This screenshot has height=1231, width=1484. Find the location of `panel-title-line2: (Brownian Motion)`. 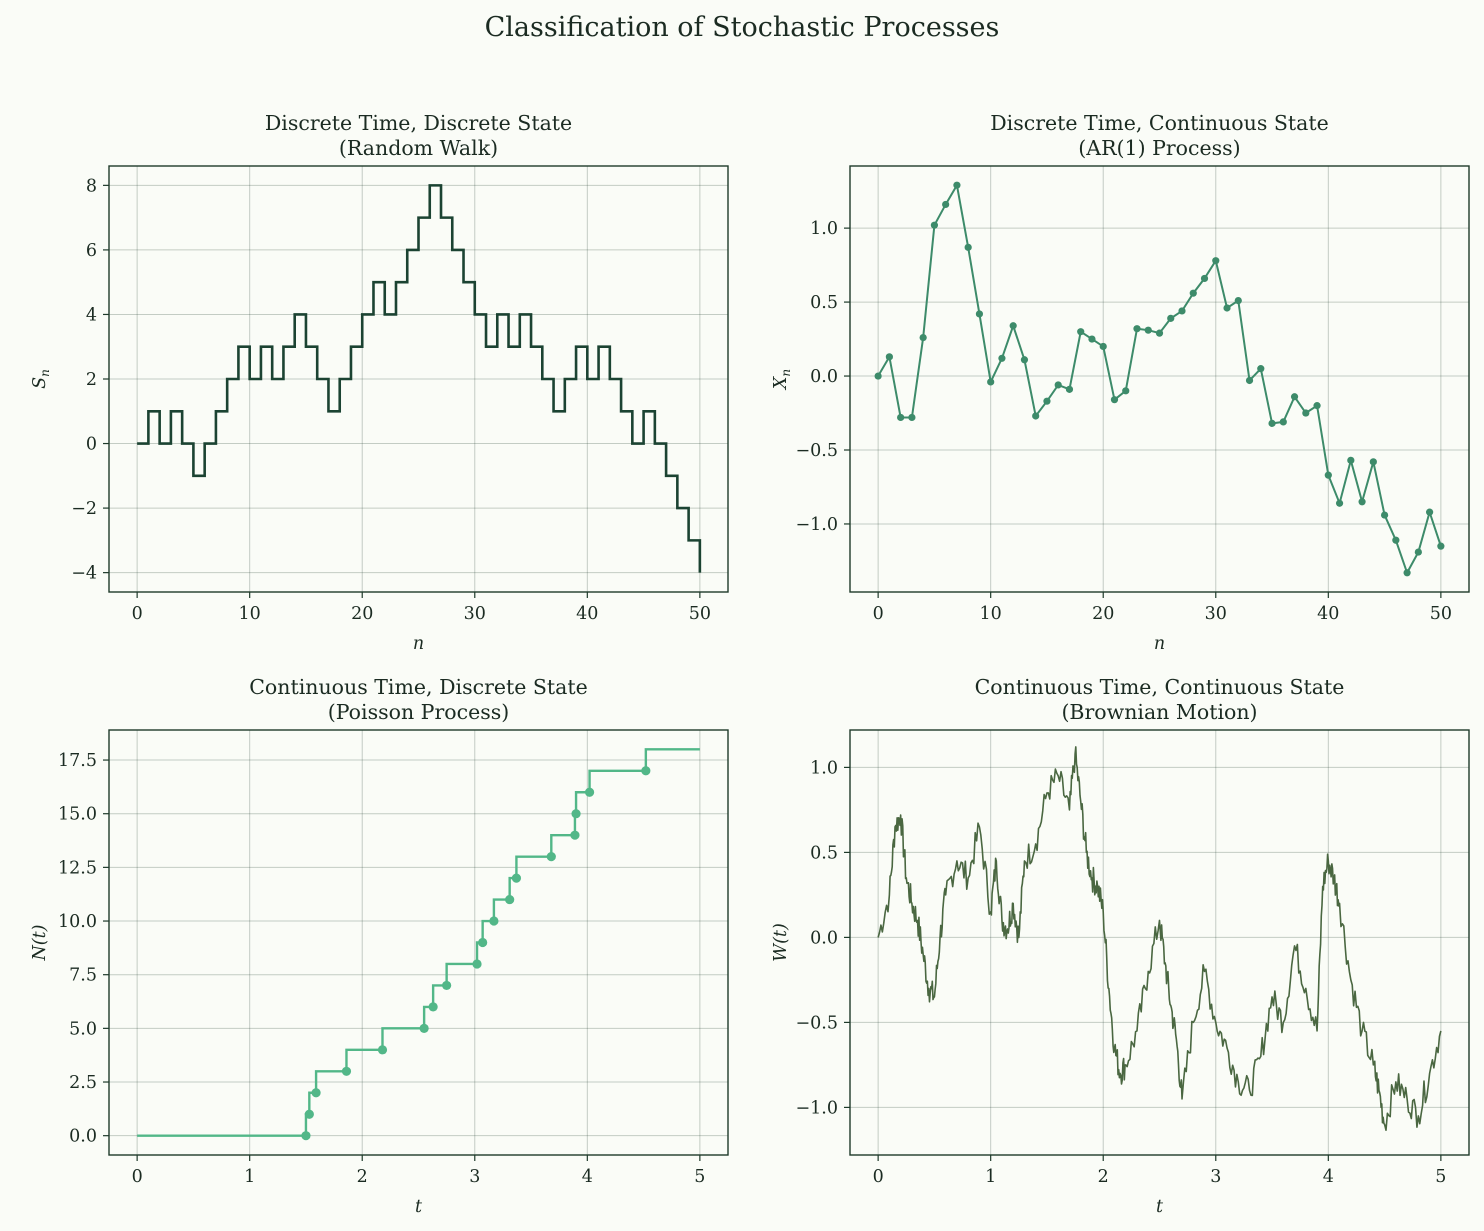

panel-title-line2: (Brownian Motion) is located at coordinates (1159, 712).